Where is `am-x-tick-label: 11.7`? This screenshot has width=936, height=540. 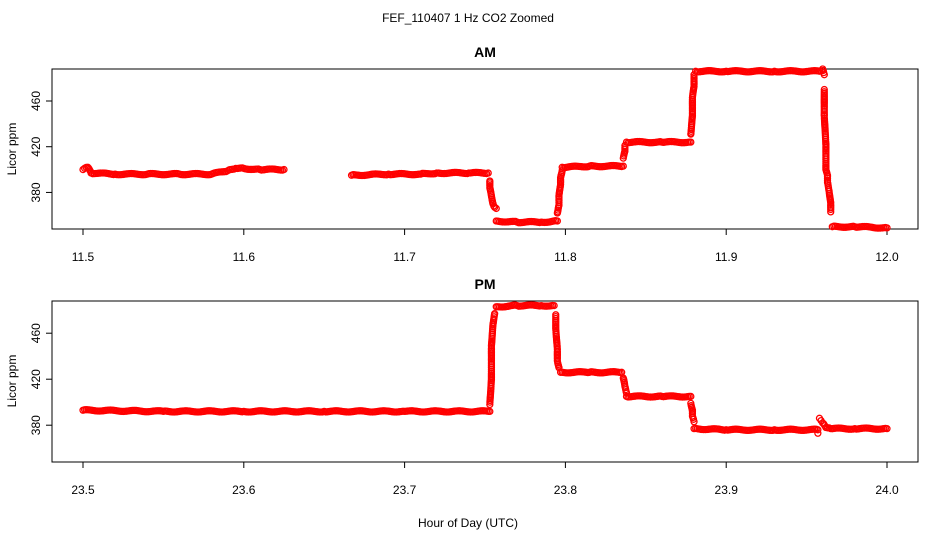 am-x-tick-label: 11.7 is located at coordinates (404, 257).